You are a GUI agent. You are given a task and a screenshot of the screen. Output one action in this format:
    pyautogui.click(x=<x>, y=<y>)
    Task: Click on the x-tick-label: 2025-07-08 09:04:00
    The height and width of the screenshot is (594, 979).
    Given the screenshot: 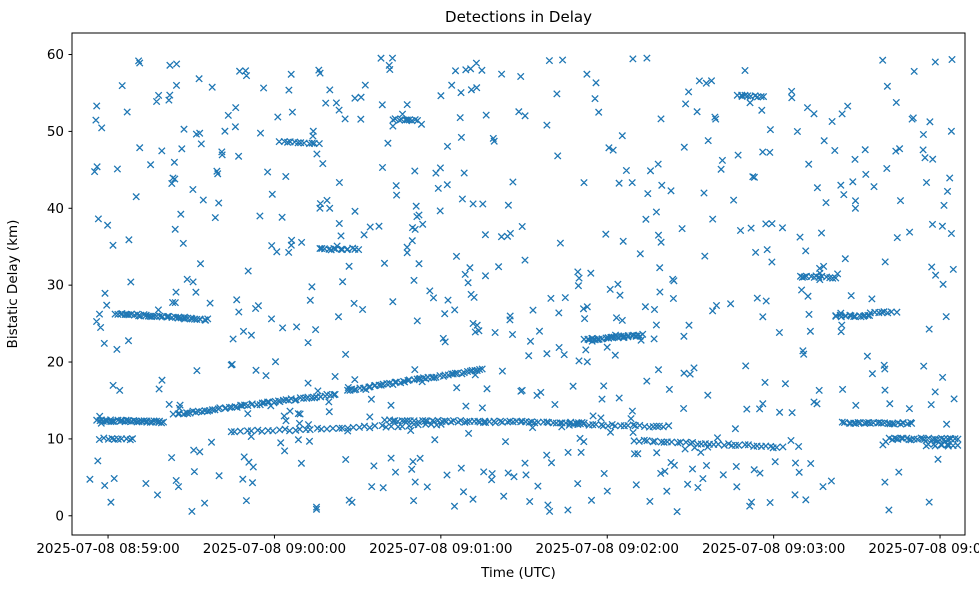 What is the action you would take?
    pyautogui.click(x=923, y=549)
    